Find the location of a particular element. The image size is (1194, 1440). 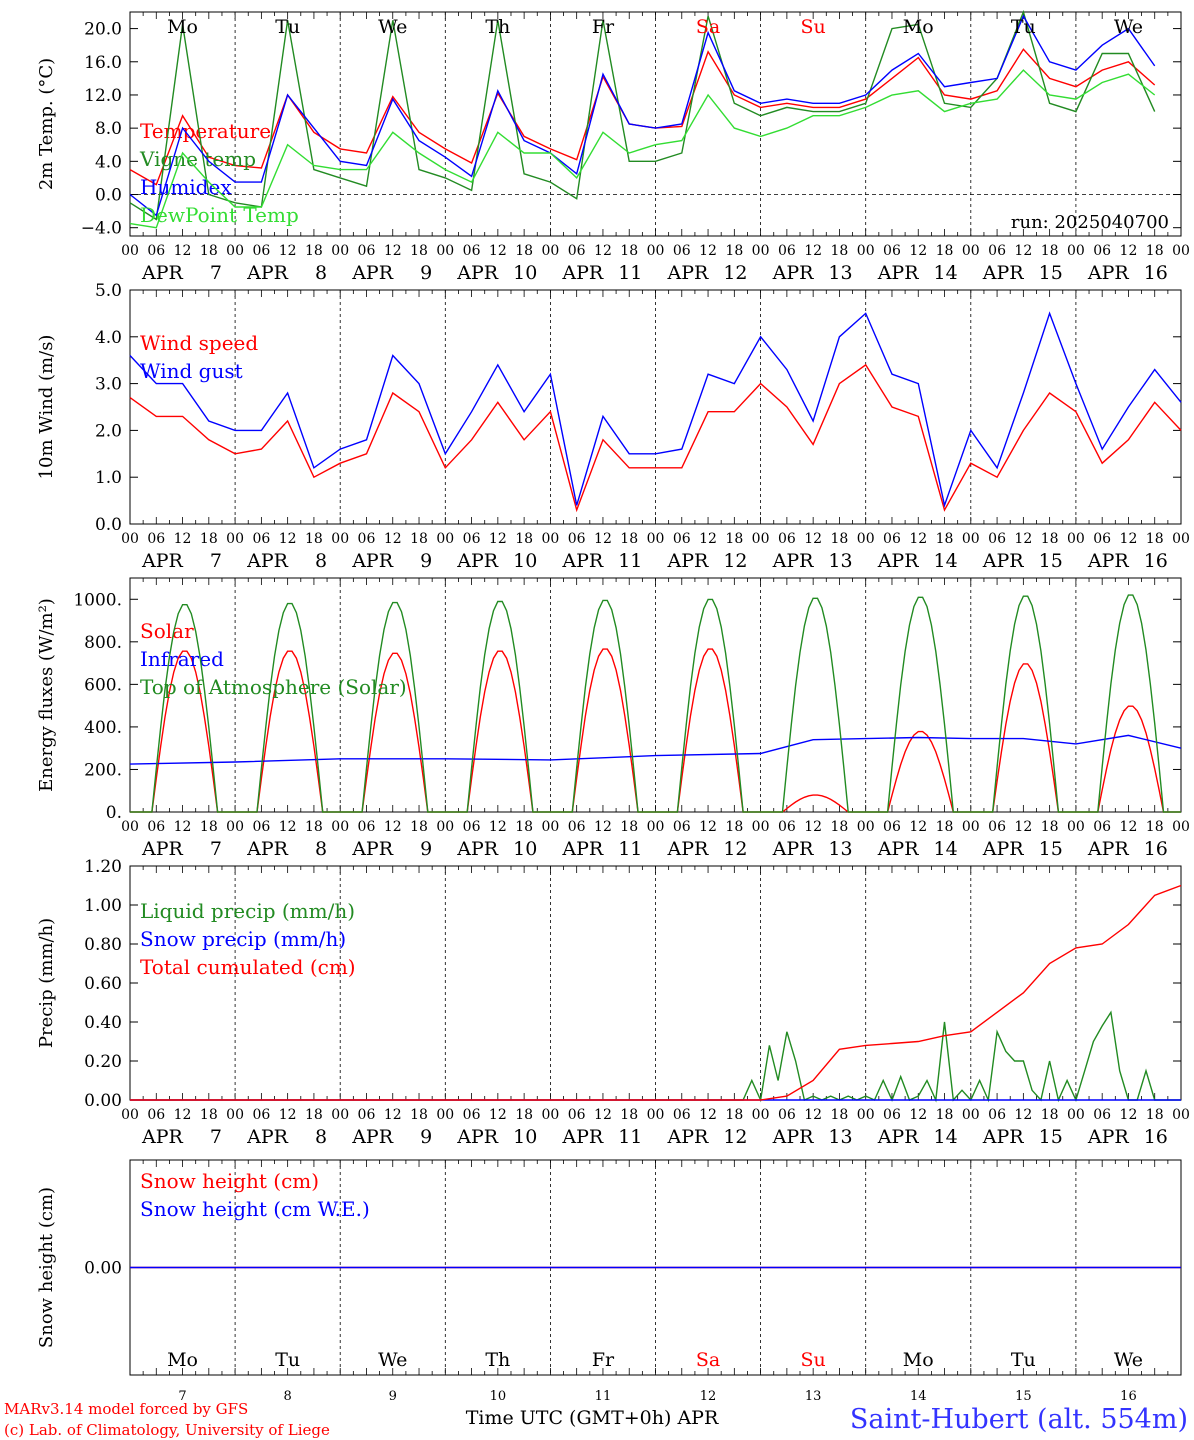

weekday-label: Fr is located at coordinates (603, 27).